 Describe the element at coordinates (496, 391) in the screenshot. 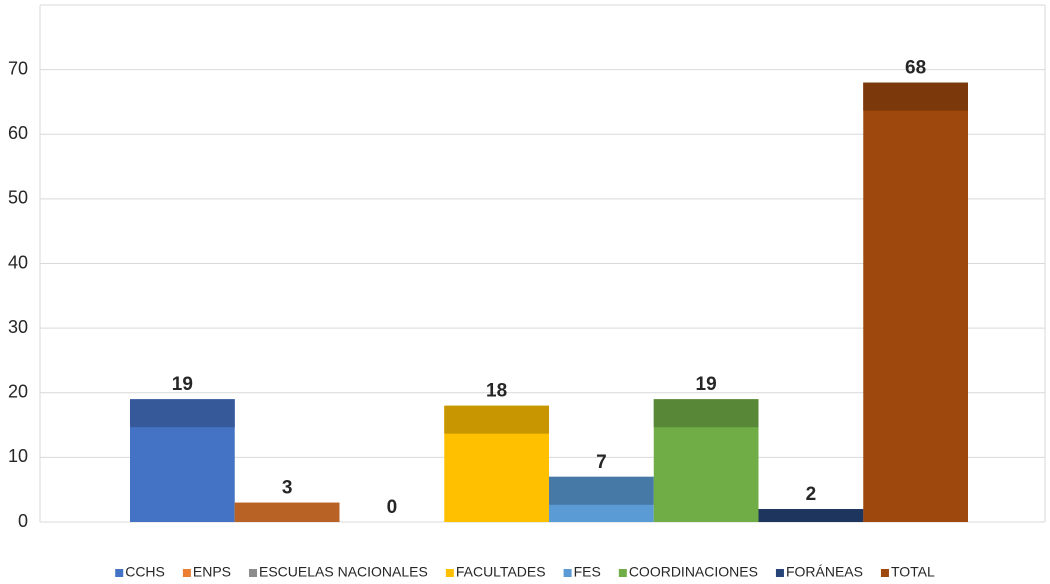

I see `data-label: 18` at that location.